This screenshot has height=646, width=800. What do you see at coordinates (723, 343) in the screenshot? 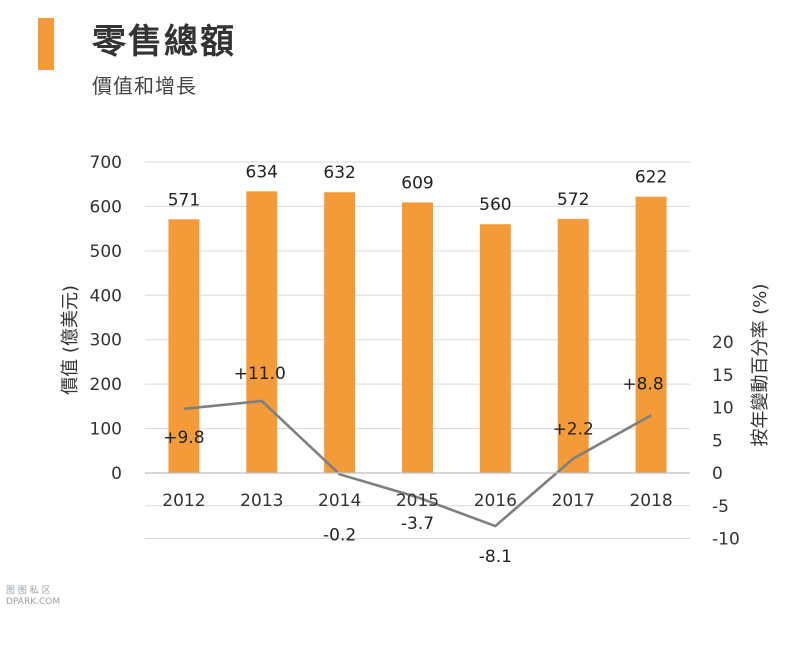
I see `right-tick-label: 20` at bounding box center [723, 343].